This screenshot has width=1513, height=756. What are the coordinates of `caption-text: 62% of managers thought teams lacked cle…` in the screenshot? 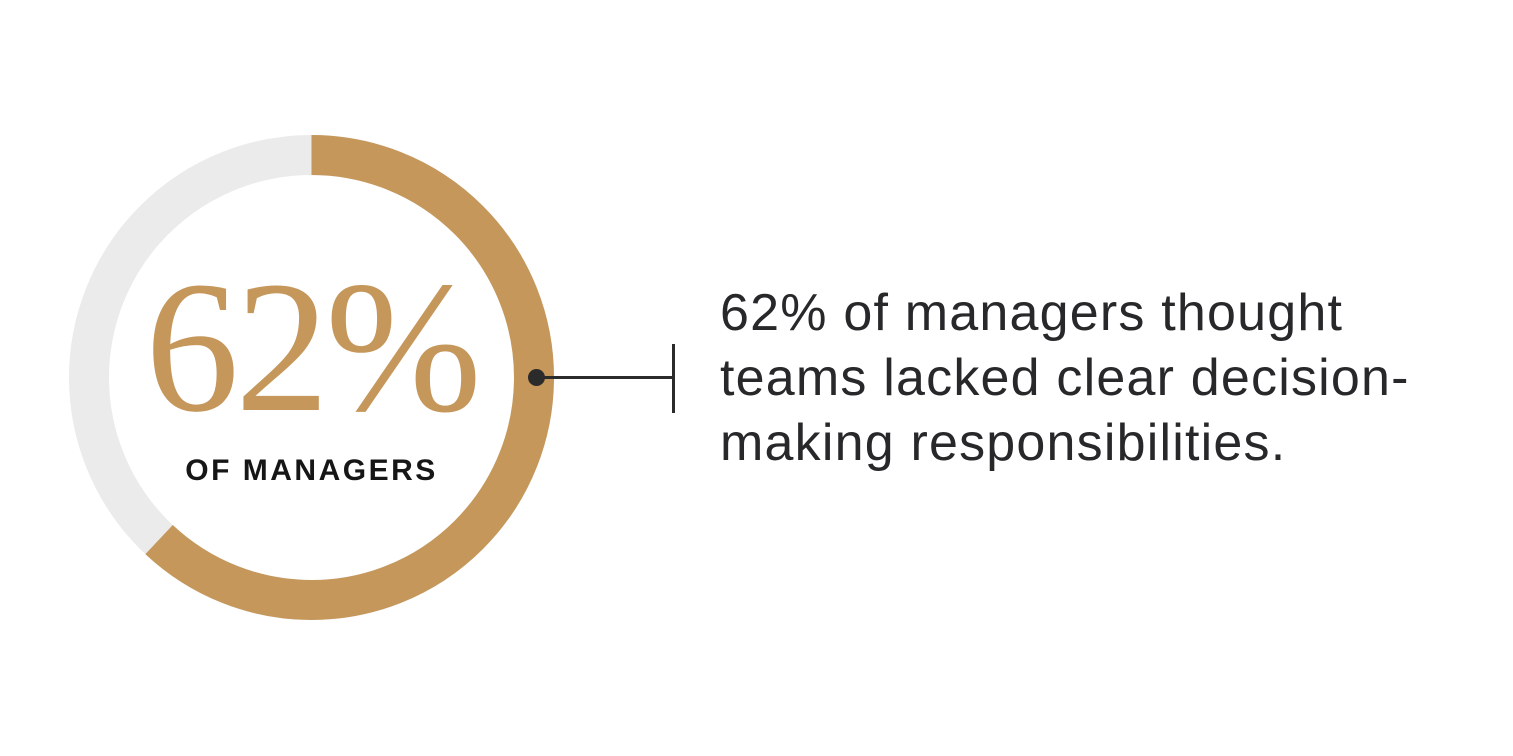 It's located at (1065, 378).